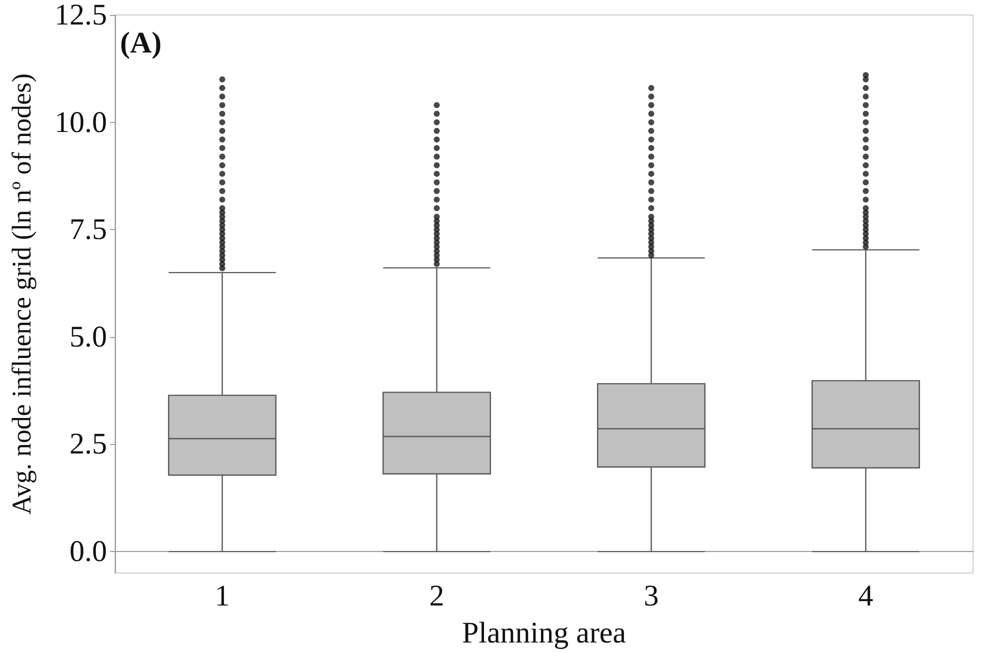 The width and height of the screenshot is (983, 653). What do you see at coordinates (21, 294) in the screenshot?
I see `y-axis-title: Avg. node influence grid (ln nº of nodes)` at bounding box center [21, 294].